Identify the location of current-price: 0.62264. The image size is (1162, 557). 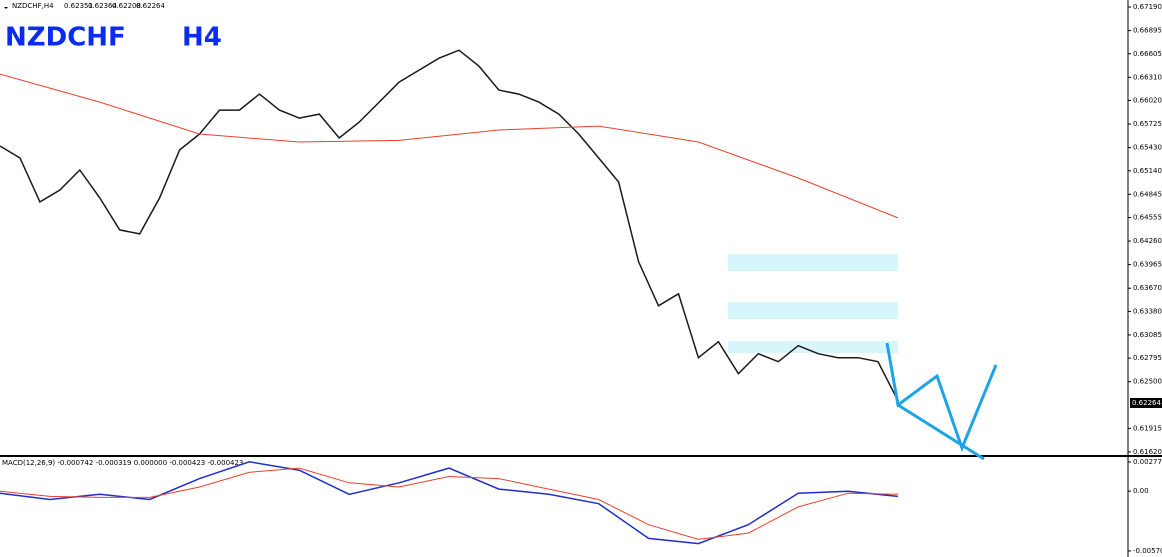
(1146, 403).